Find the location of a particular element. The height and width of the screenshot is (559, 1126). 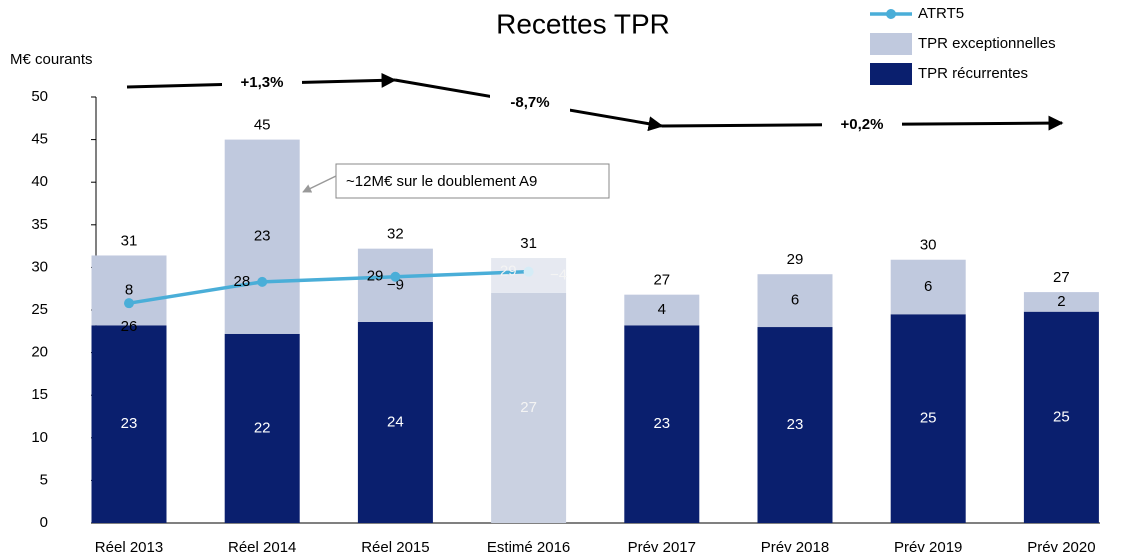

y-axis-label: M€ courants is located at coordinates (51, 59).